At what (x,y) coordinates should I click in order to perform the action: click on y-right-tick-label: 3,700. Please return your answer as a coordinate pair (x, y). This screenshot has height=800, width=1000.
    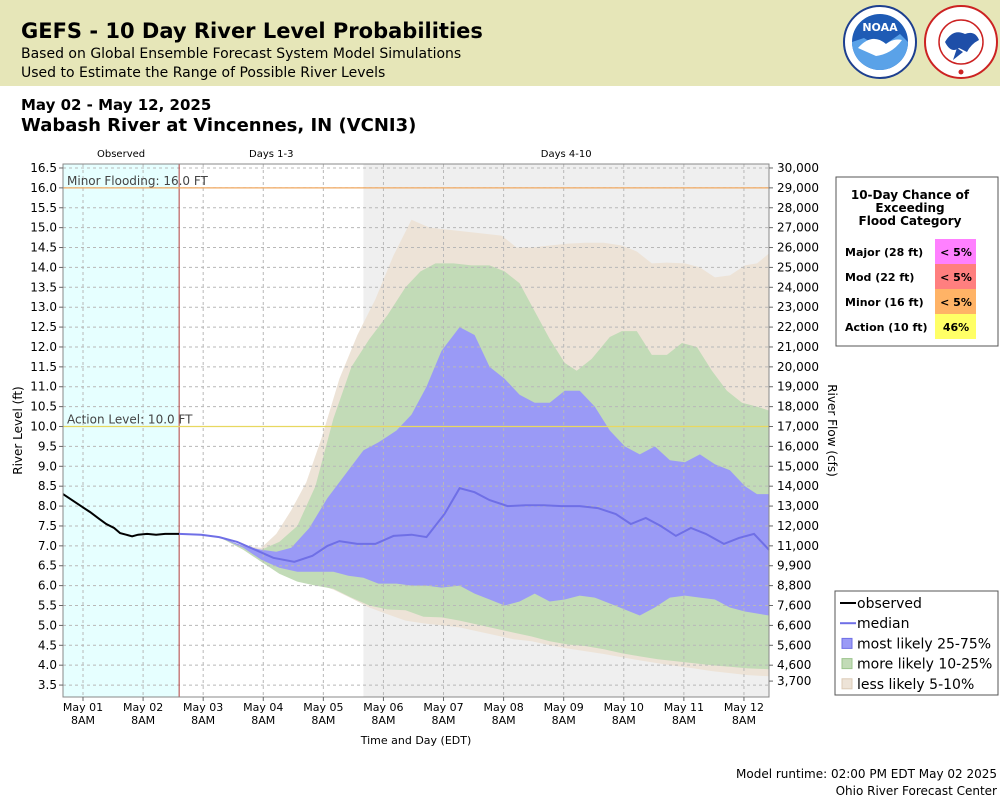
    Looking at the image, I should click on (794, 681).